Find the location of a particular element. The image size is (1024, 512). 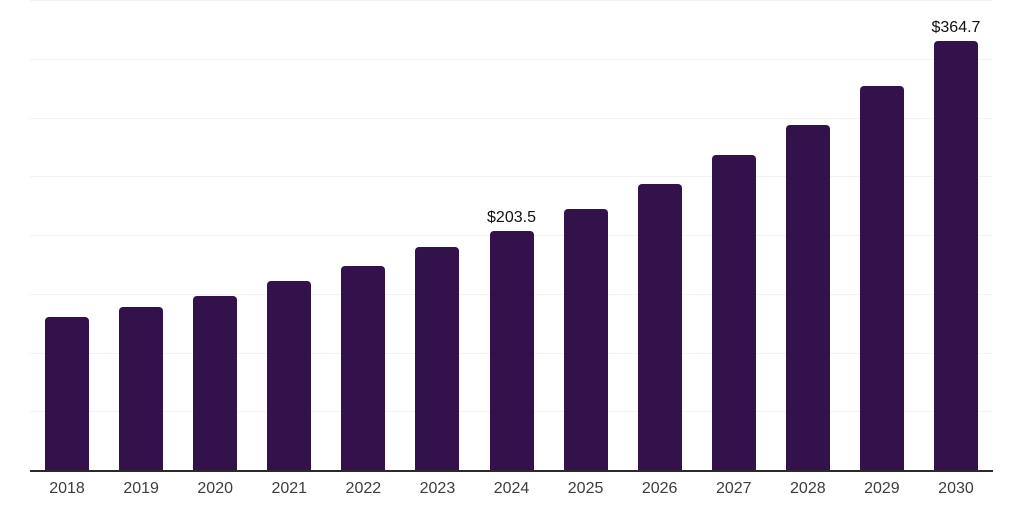

bar-2029 is located at coordinates (881, 277).